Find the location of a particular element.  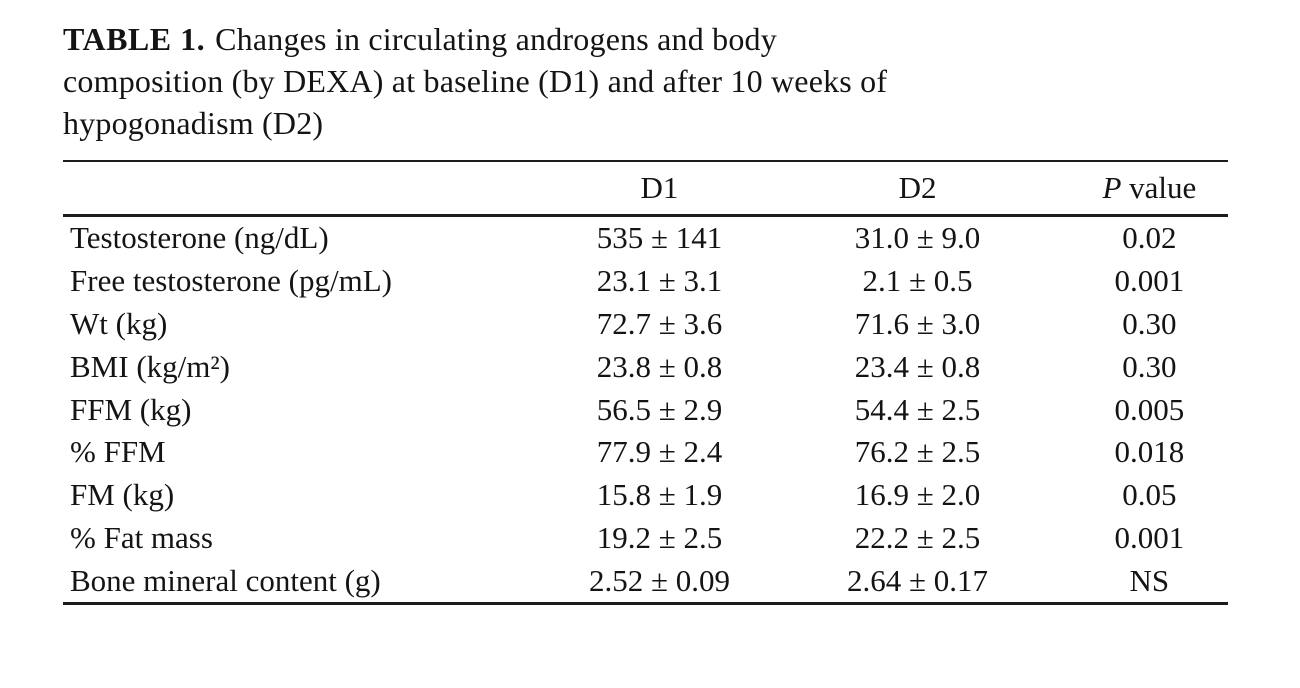

table-row-pct-fat-mass: % Fat mass 19.2 ± 2.5 22.2 ± 2.5 0.001 is located at coordinates (645, 538).